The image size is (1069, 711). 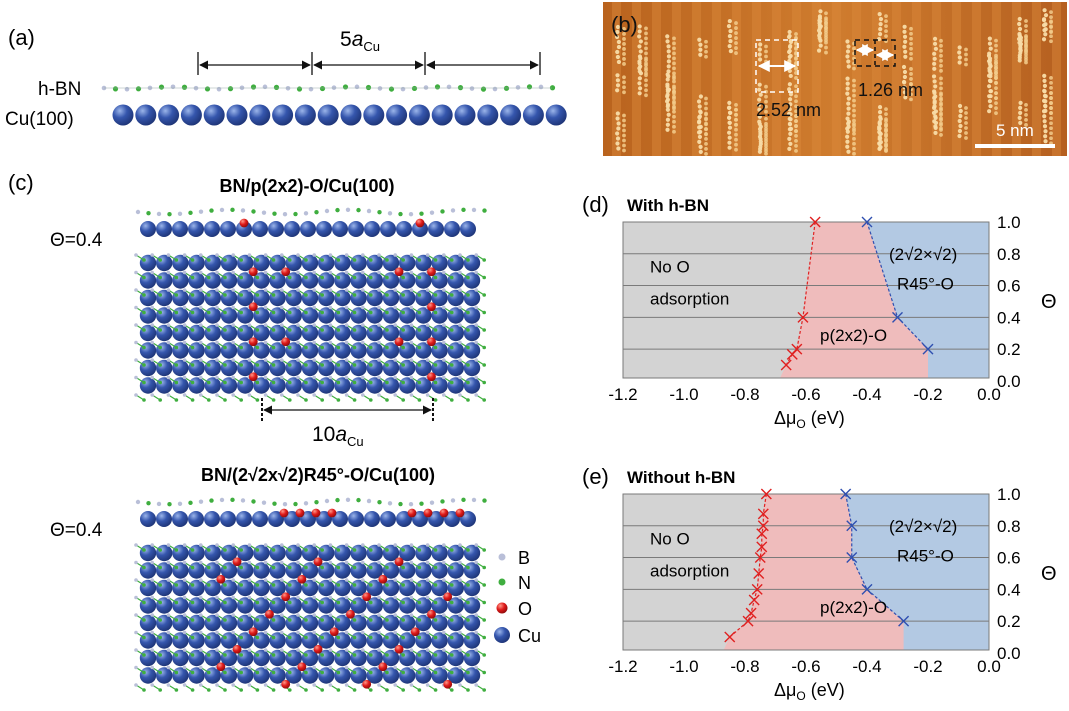 I want to click on y-tick-label: 0.6, so click(x=1009, y=558).